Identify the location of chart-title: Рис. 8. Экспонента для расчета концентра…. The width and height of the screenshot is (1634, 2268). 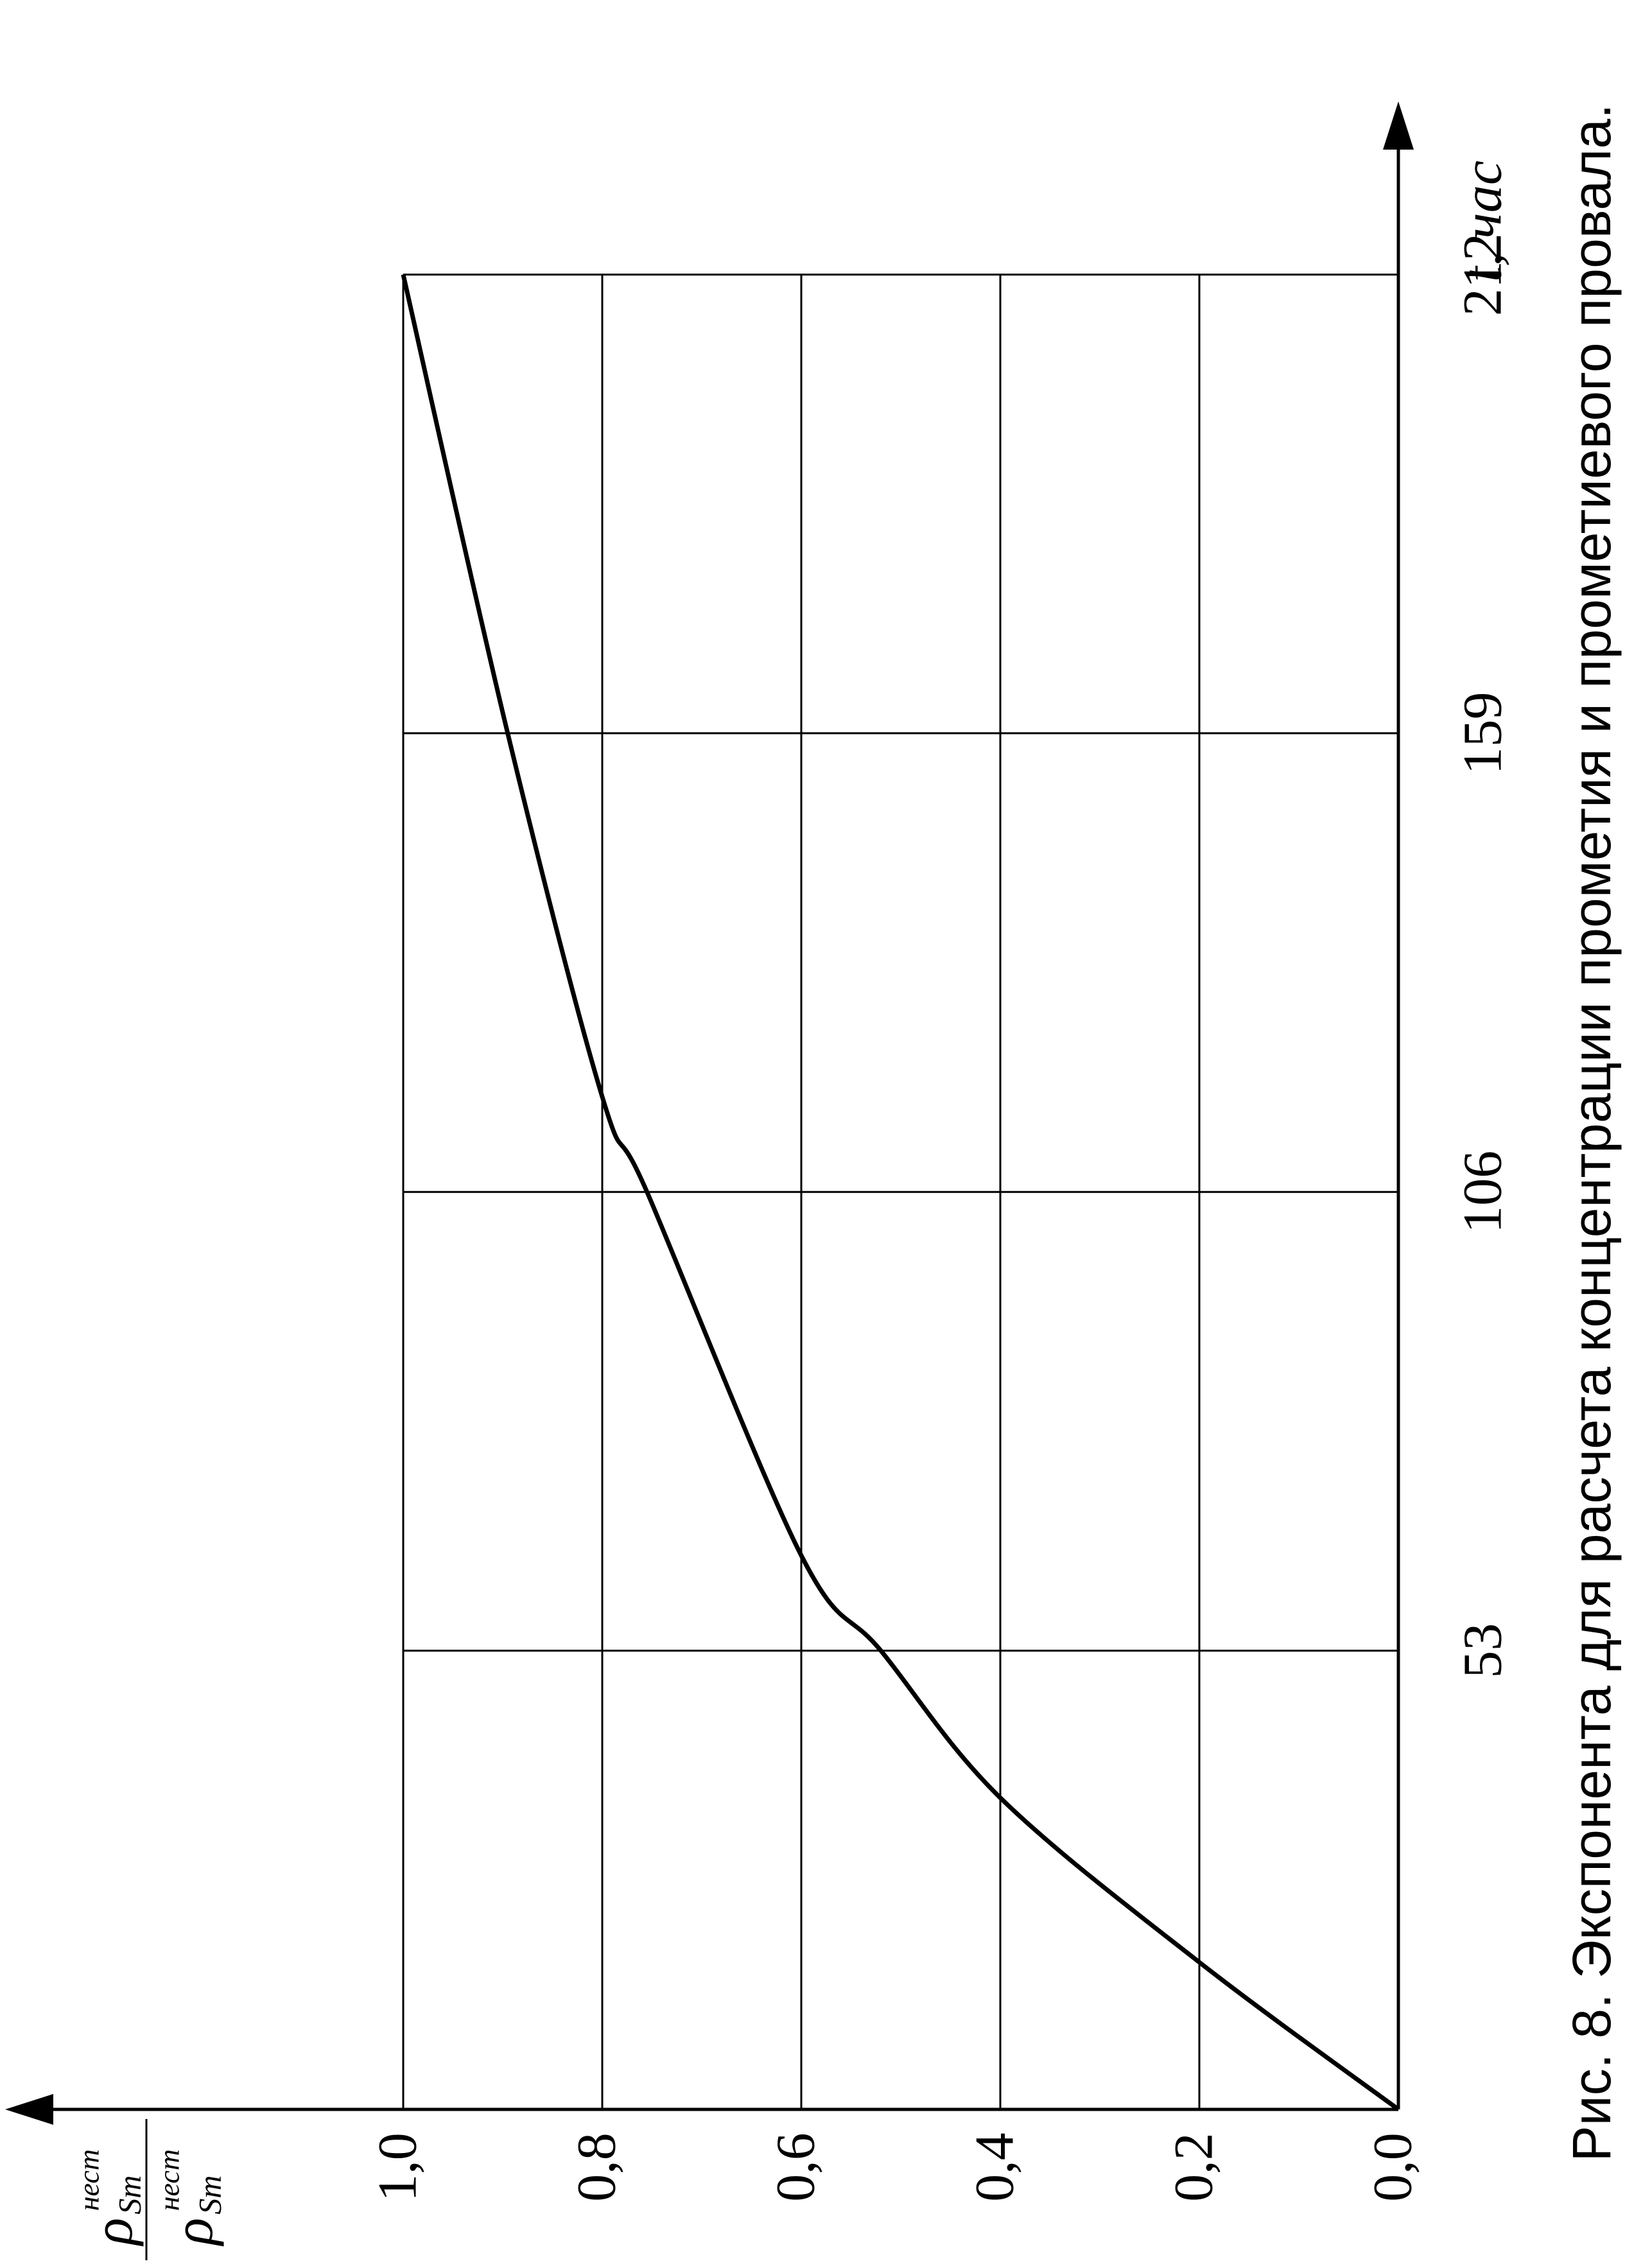
(1591, 1133).